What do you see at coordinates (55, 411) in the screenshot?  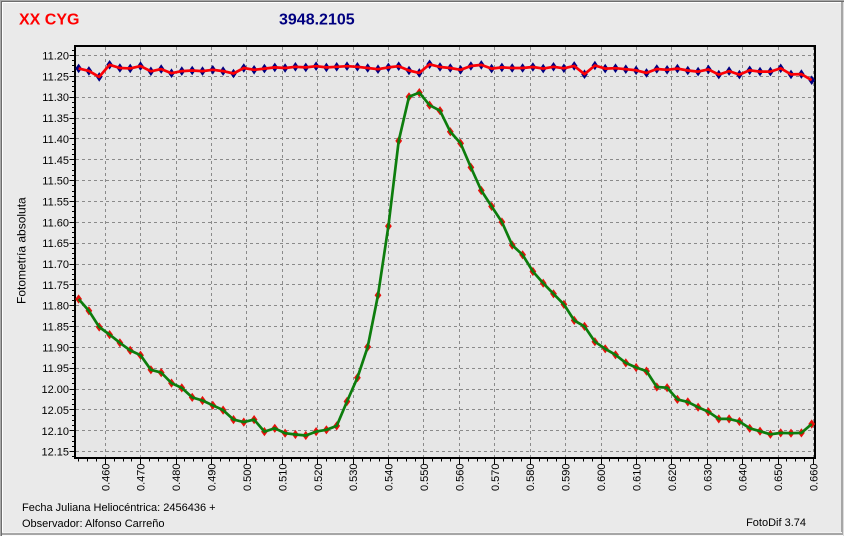 I see `svg-text: 12.05` at bounding box center [55, 411].